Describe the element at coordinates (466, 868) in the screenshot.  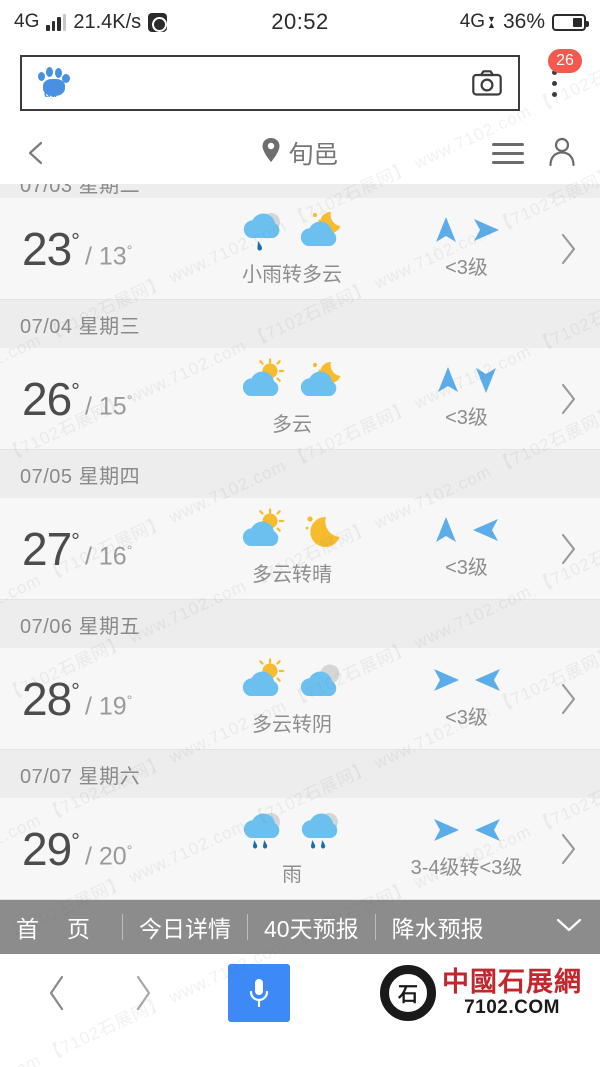
I see `wind-label: 3-4级转<3级` at that location.